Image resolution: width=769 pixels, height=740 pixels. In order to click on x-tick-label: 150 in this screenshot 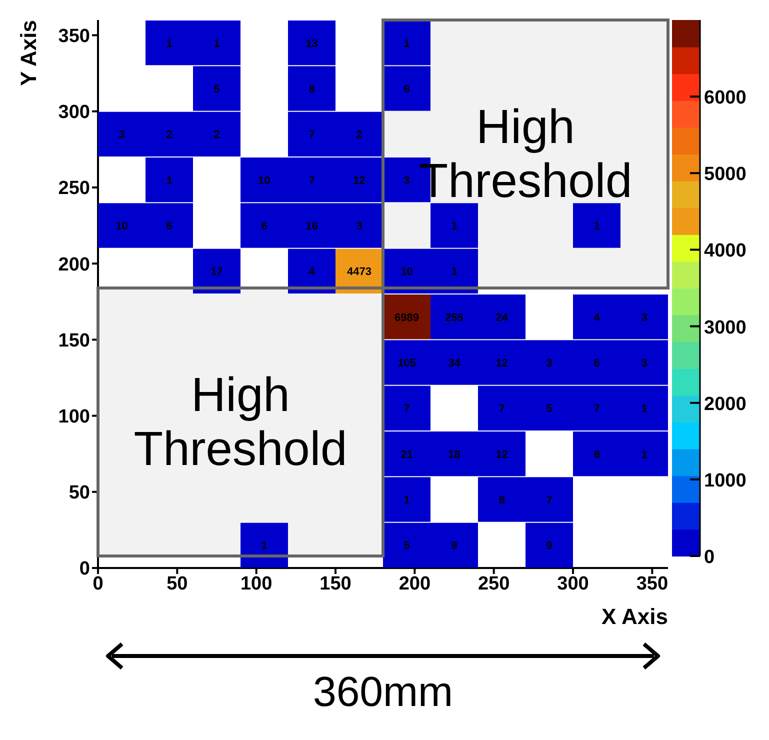, I will do `click(336, 583)`.